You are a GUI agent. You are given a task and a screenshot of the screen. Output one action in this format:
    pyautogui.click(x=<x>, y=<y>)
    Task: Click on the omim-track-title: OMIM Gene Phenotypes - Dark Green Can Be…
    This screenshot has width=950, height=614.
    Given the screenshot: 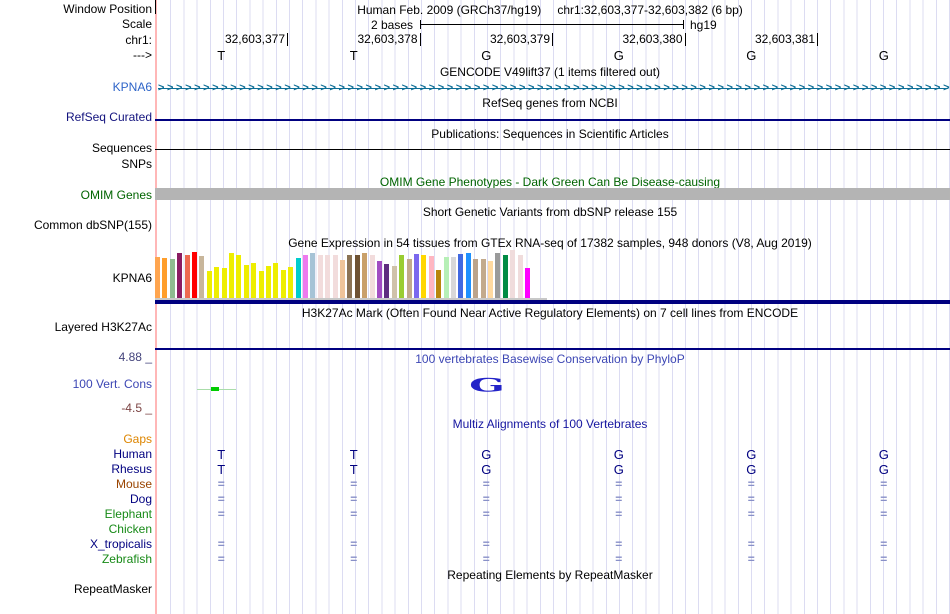 What is the action you would take?
    pyautogui.click(x=550, y=182)
    